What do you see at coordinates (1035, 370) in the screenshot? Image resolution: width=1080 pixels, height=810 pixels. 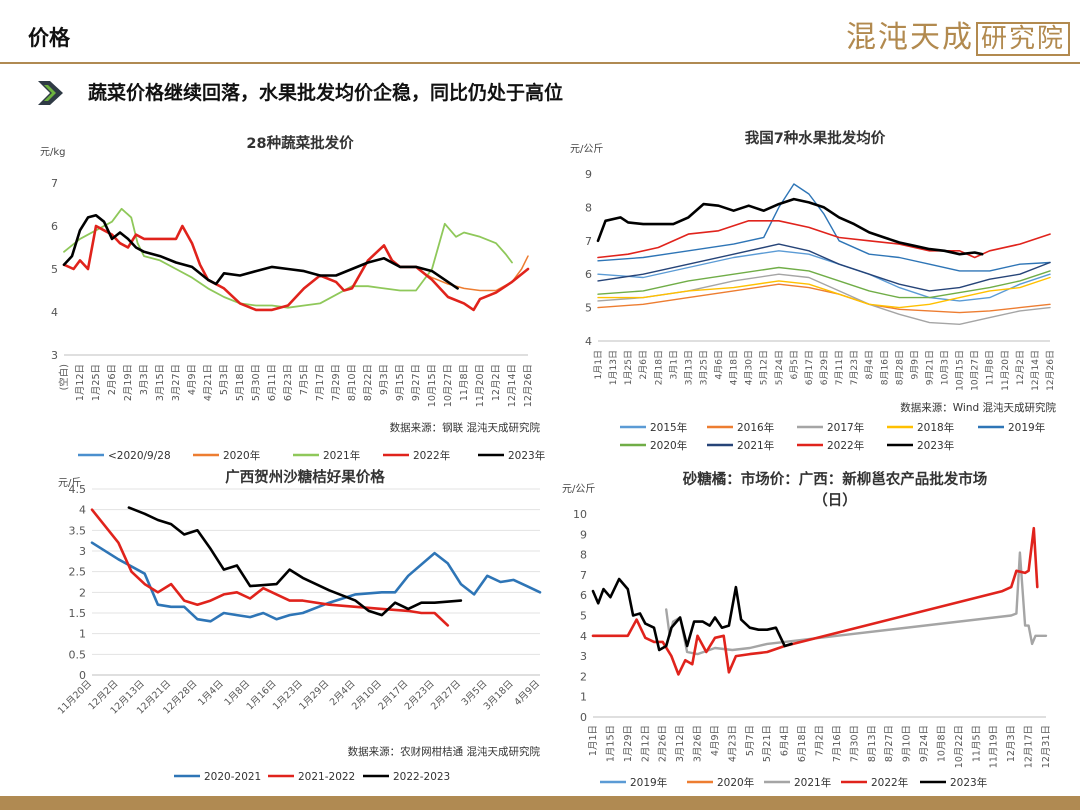 I see `x-tick-label: 12月14日` at bounding box center [1035, 370].